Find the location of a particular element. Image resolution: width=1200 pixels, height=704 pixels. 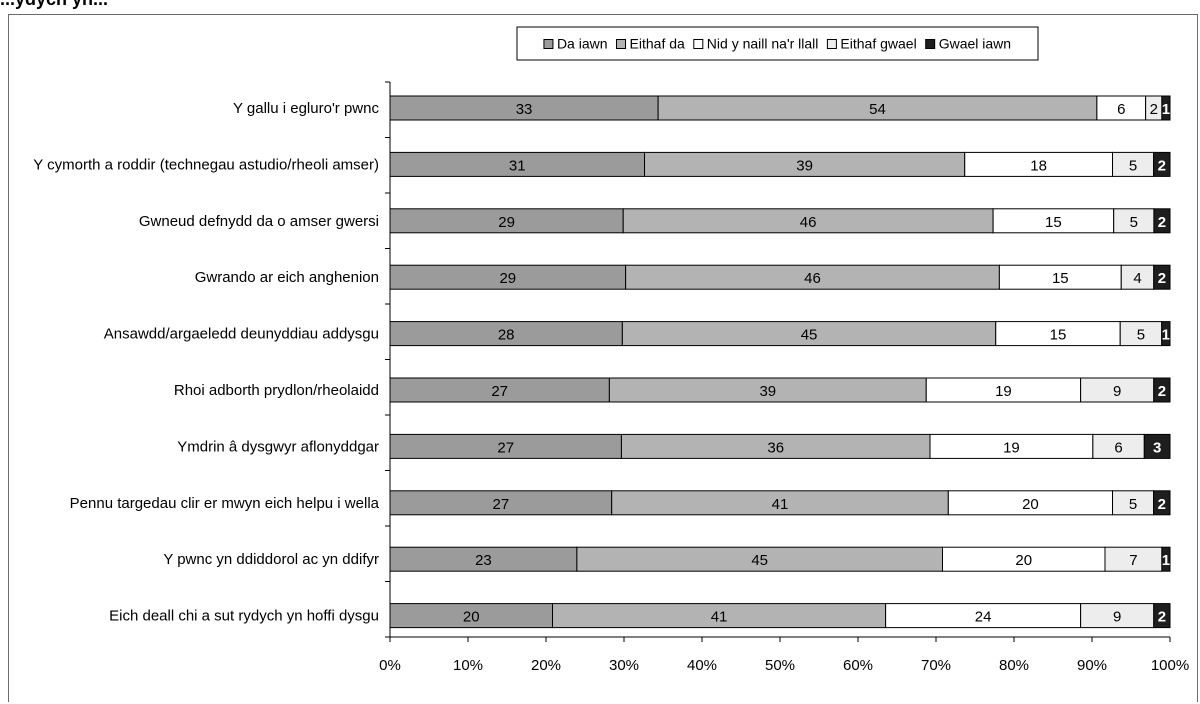

category-label: Gwneud defnydd da o amser gwersi is located at coordinates (259, 221).